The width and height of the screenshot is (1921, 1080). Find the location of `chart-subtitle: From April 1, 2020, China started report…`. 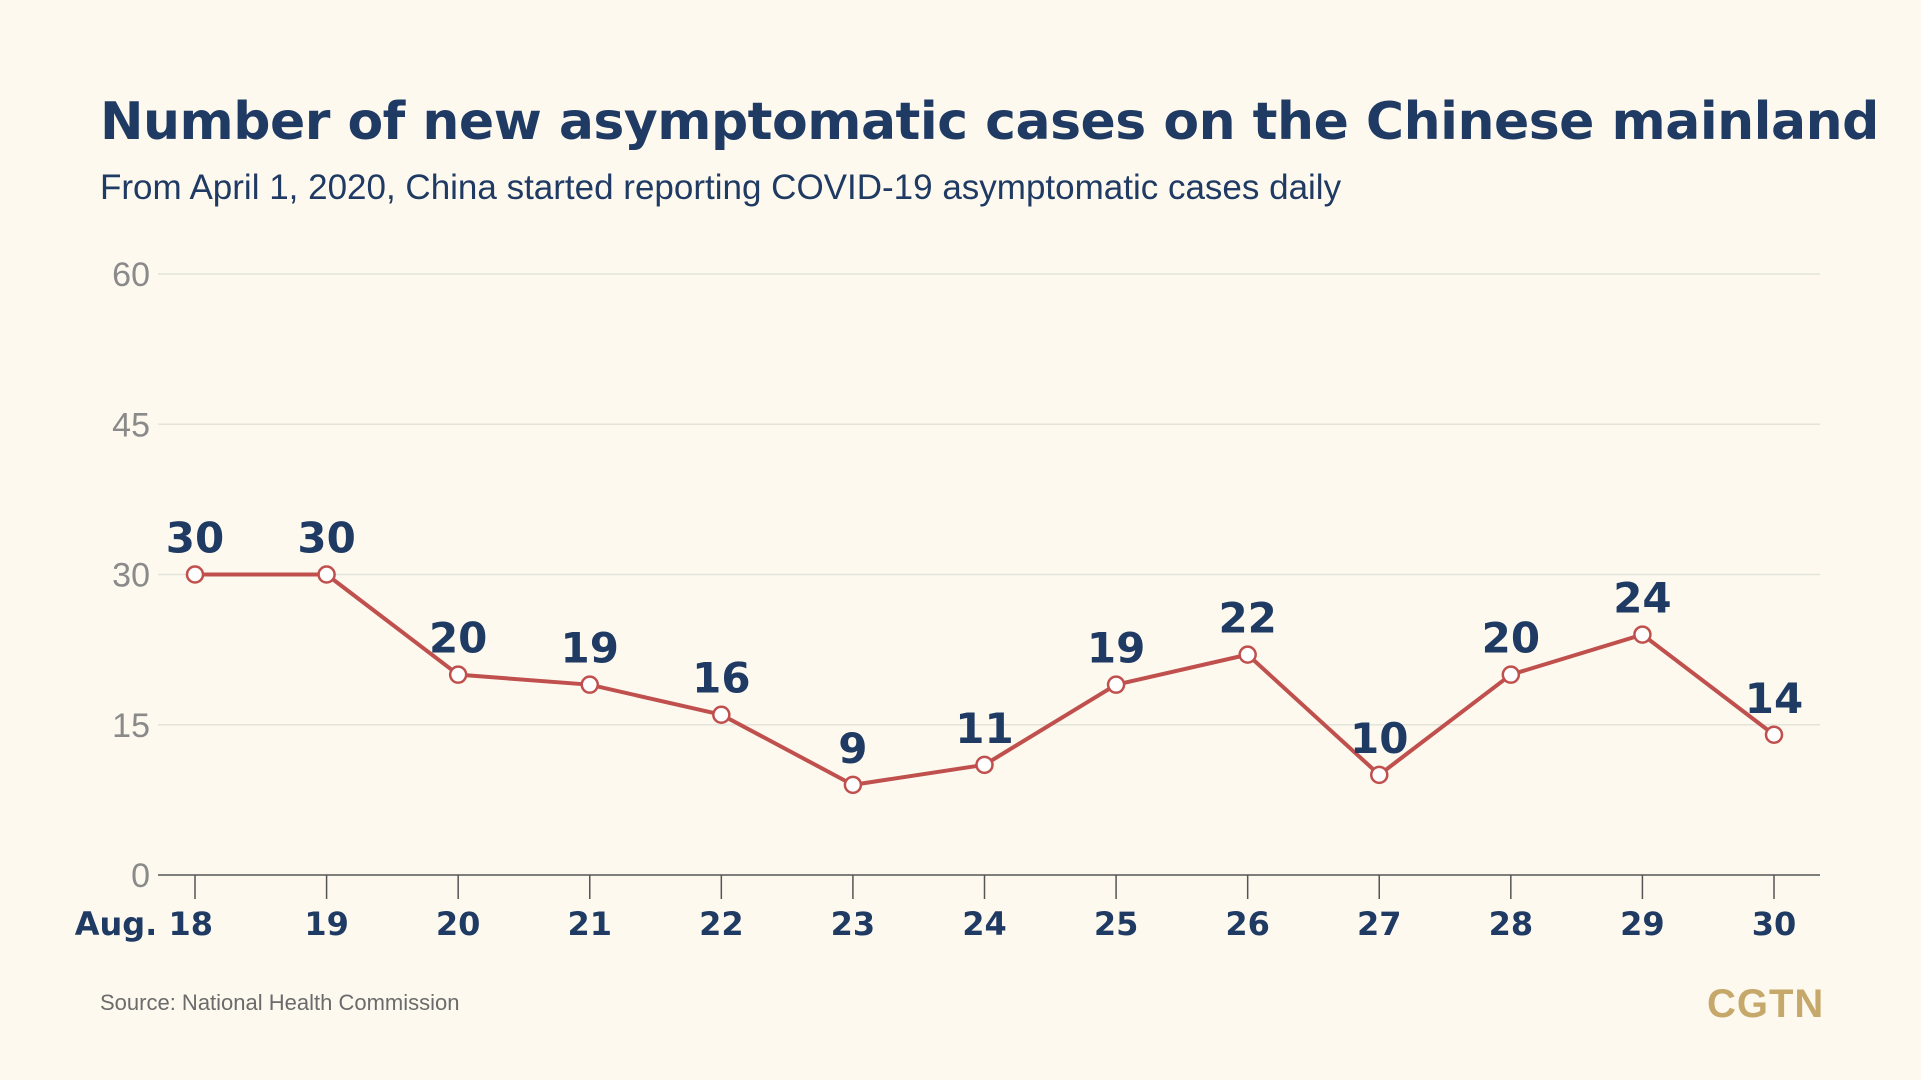

chart-subtitle: From April 1, 2020, China started report… is located at coordinates (721, 187).